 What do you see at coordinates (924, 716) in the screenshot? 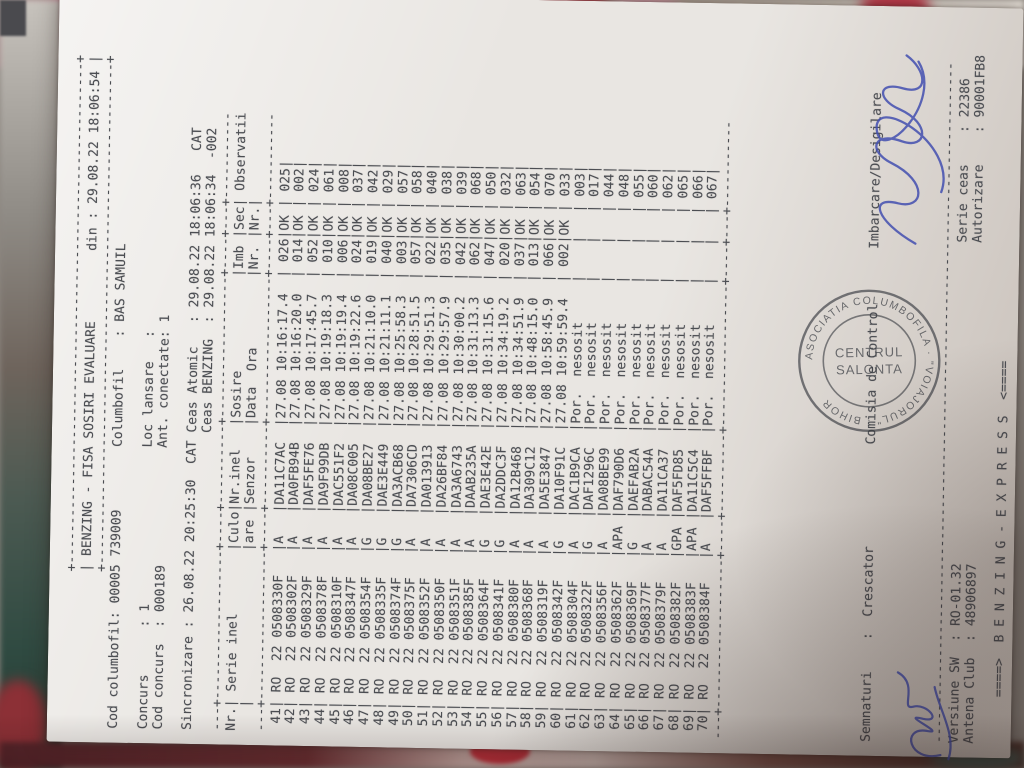
I see `signature-ink-breeder` at bounding box center [924, 716].